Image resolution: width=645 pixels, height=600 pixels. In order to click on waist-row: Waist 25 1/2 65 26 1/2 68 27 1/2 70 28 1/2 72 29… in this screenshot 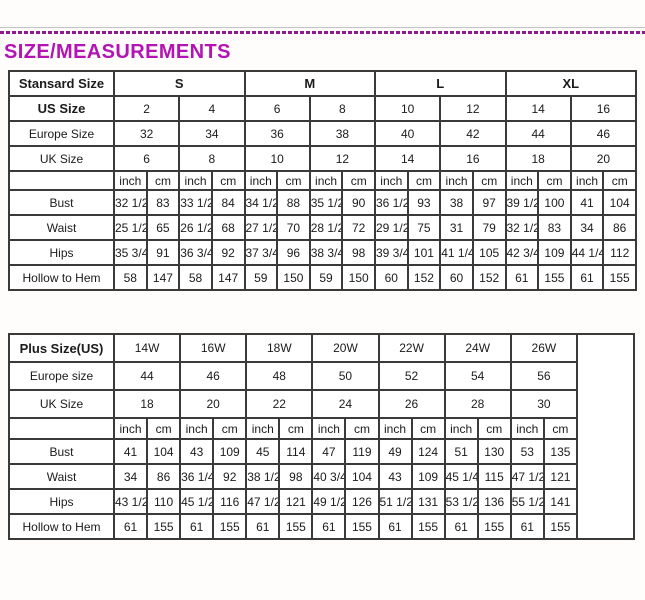, I will do `click(322, 227)`.